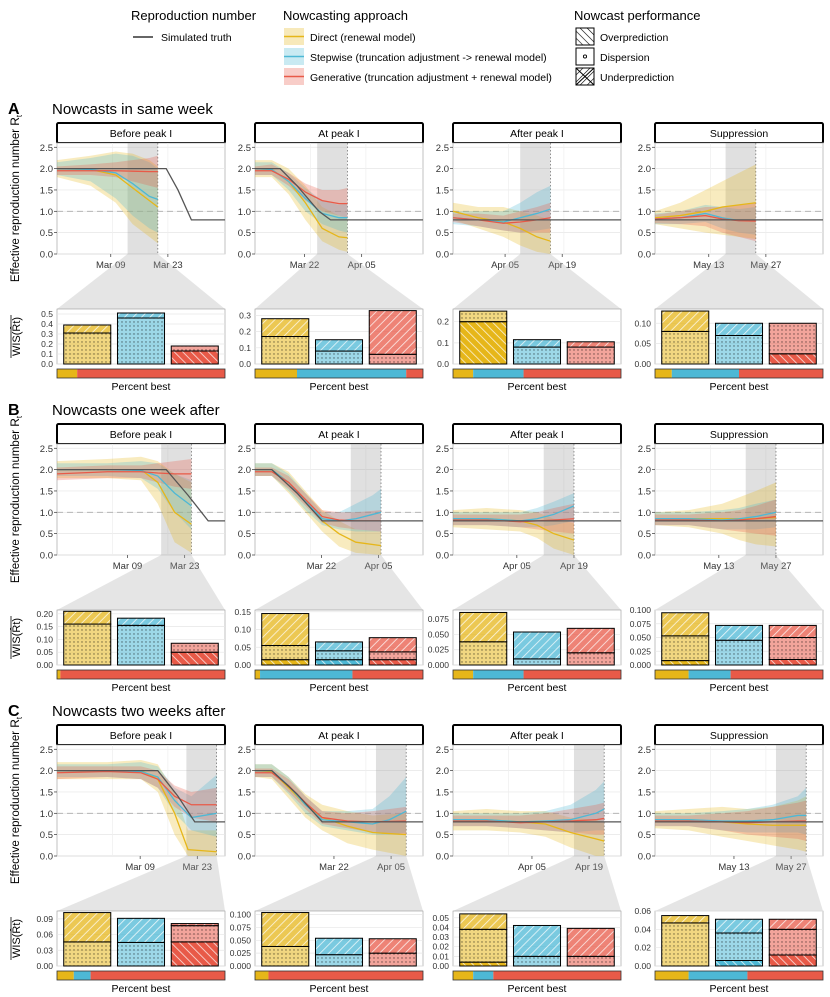  What do you see at coordinates (16, 938) in the screenshot?
I see `ylabel-wis: WIS(R̂t)` at bounding box center [16, 938].